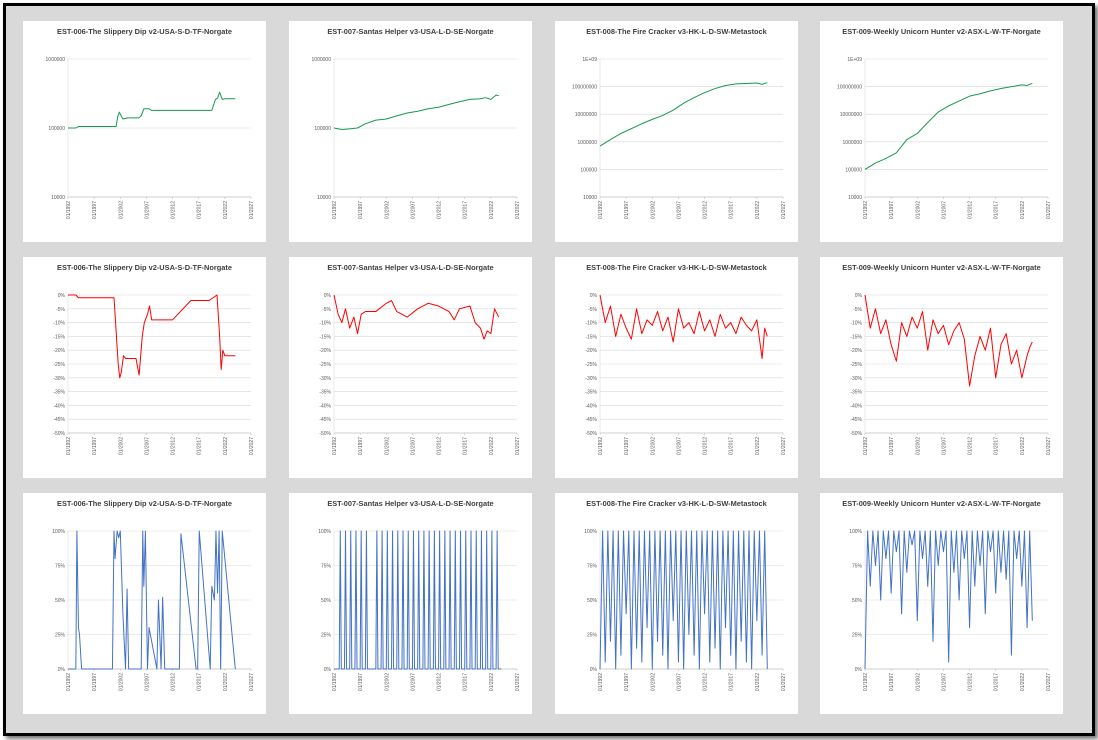  I want to click on x-tick-label: 01/2027, so click(784, 210).